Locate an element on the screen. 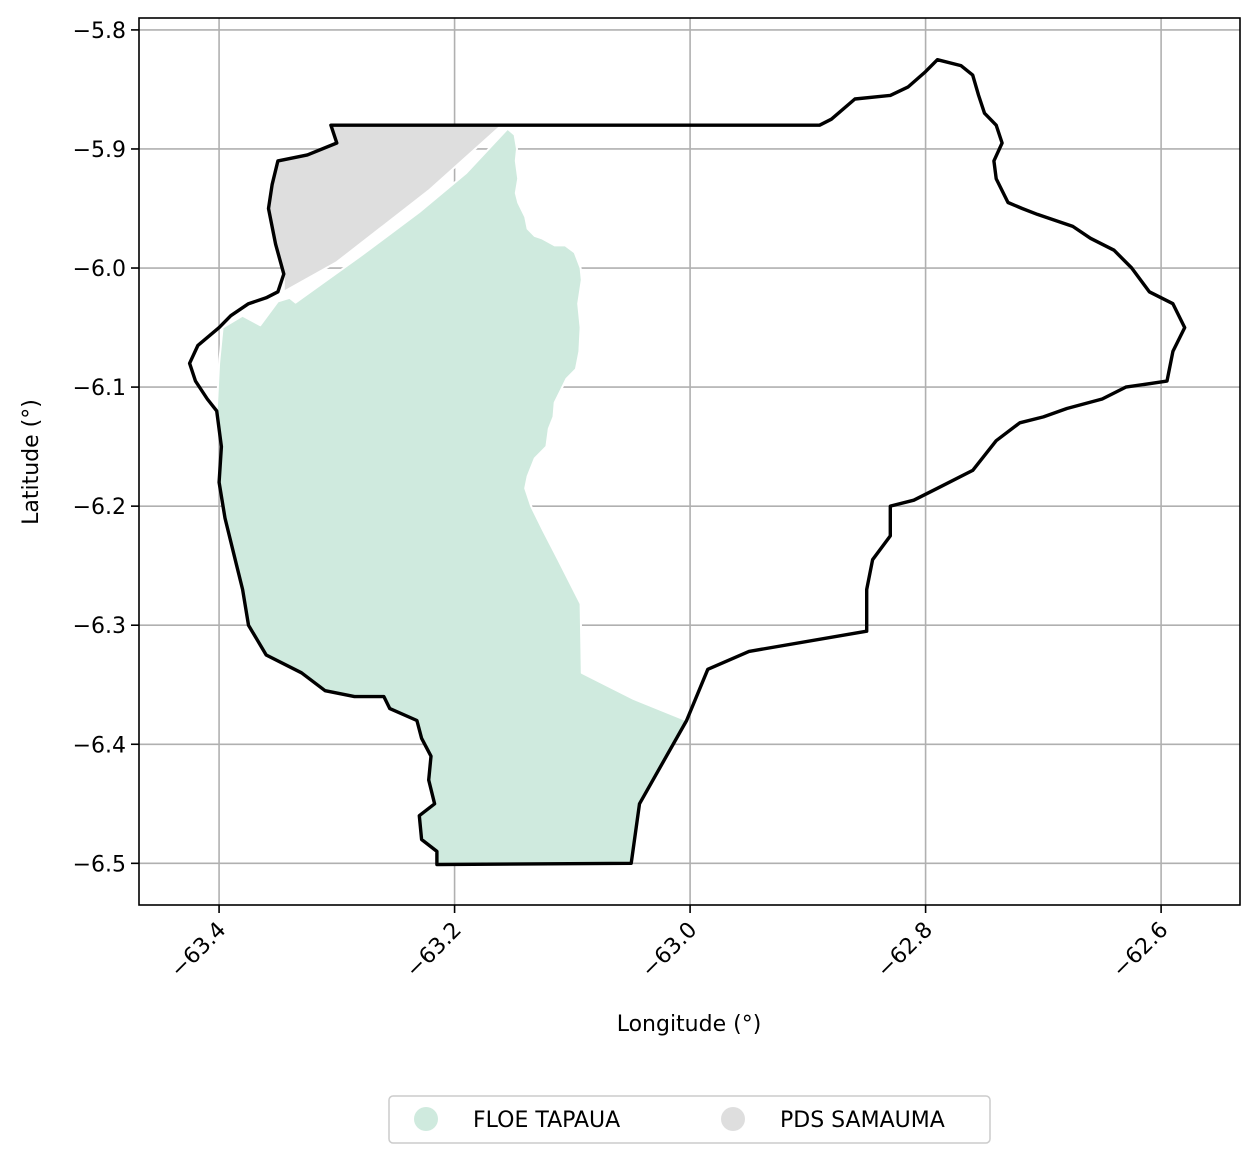 The image size is (1257, 1163). legend: FLOE TAPAUA PDS SAMAUMA is located at coordinates (689, 1119).